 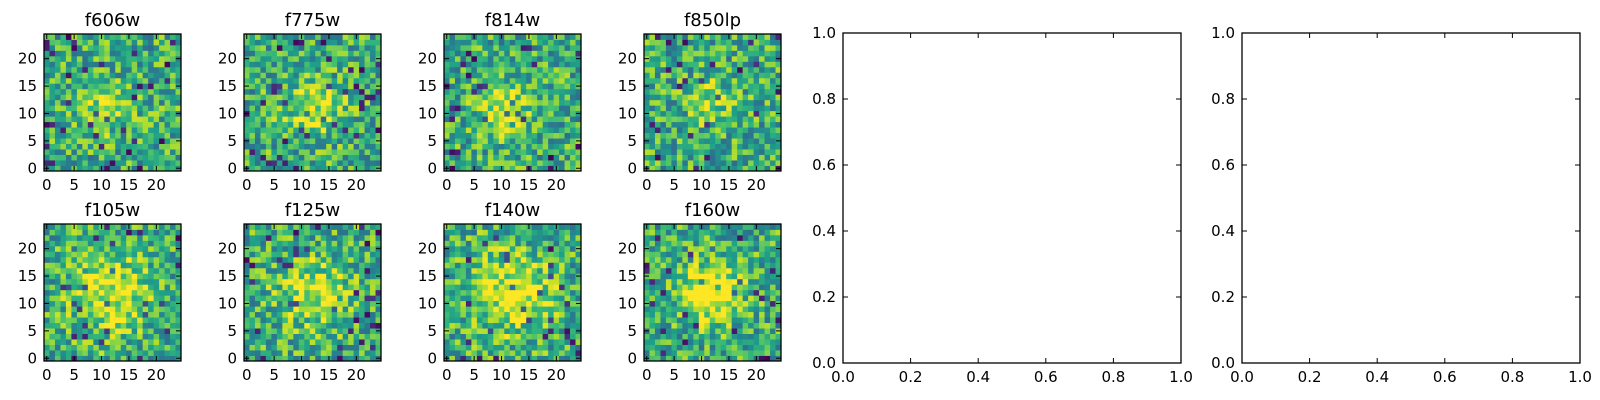 What do you see at coordinates (47, 375) in the screenshot?
I see `x-tick-label: 0` at bounding box center [47, 375].